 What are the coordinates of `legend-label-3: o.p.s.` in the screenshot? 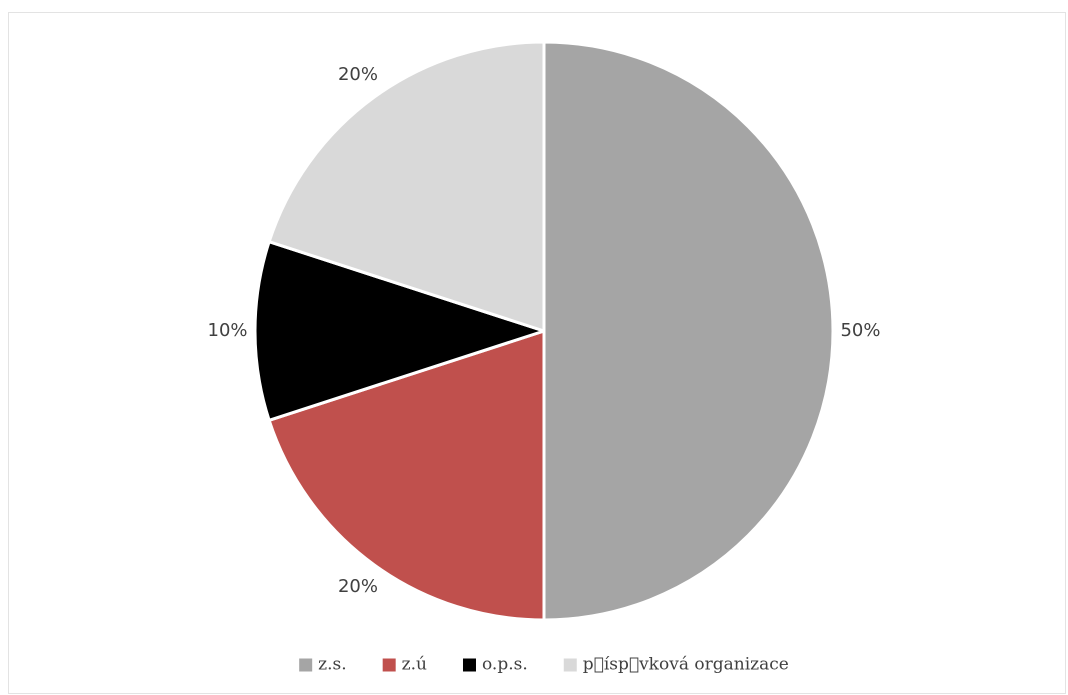 It's located at (505, 665).